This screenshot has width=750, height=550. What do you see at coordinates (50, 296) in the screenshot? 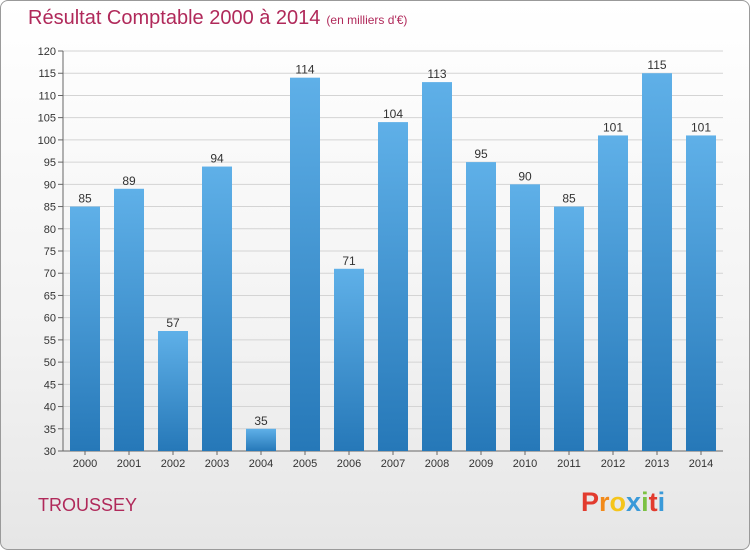
I see `y-tick-label: 65` at bounding box center [50, 296].